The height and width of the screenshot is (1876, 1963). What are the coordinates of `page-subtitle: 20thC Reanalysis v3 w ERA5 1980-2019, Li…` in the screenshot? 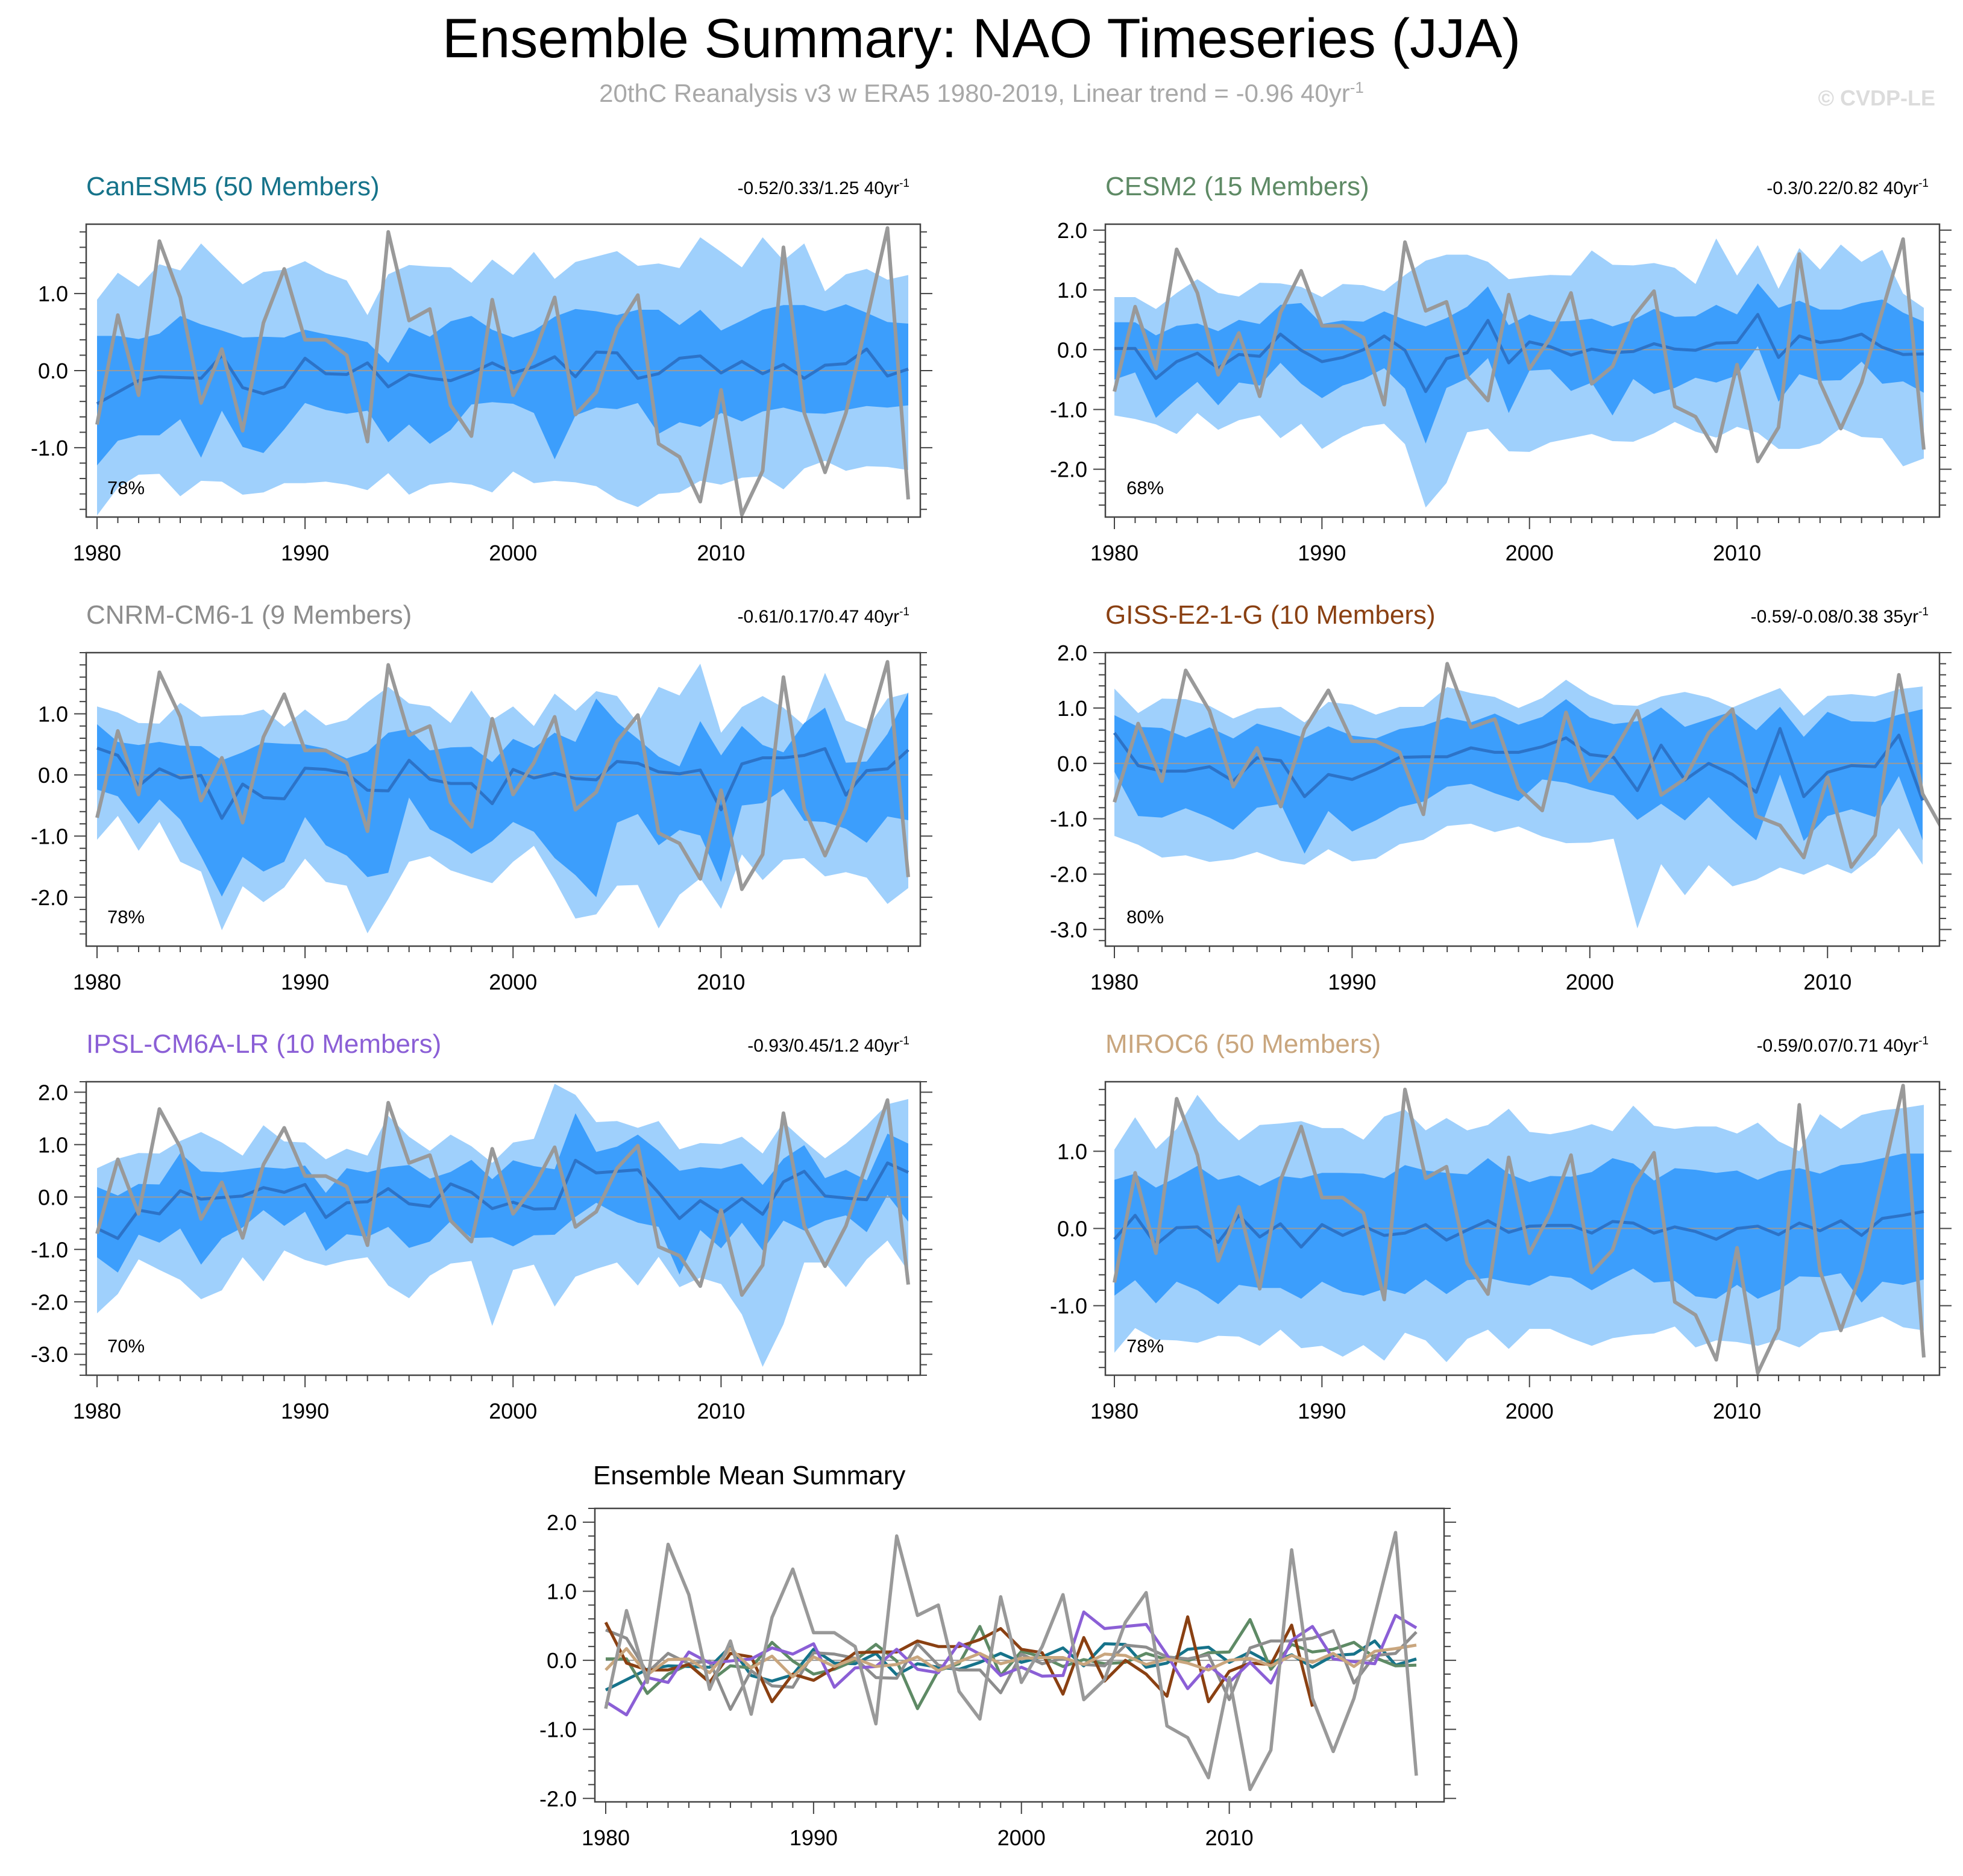 It's located at (981, 93).